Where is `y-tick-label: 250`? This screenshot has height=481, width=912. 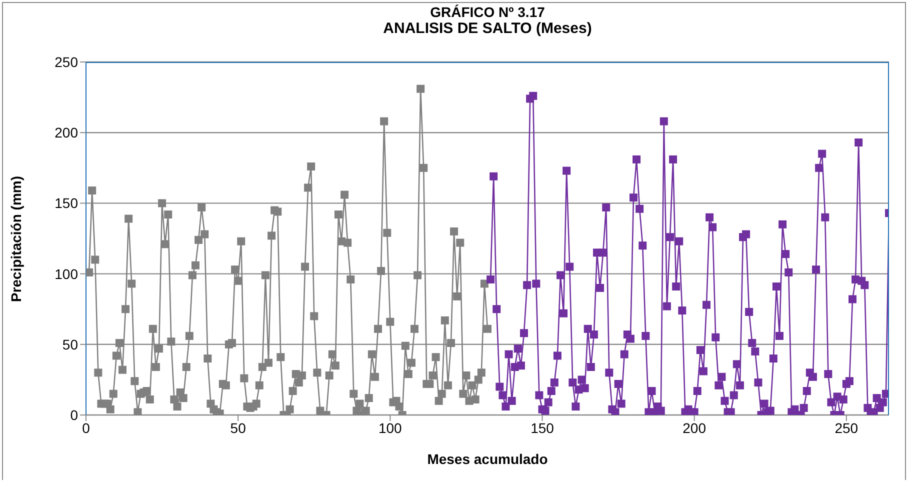
y-tick-label: 250 is located at coordinates (66, 62).